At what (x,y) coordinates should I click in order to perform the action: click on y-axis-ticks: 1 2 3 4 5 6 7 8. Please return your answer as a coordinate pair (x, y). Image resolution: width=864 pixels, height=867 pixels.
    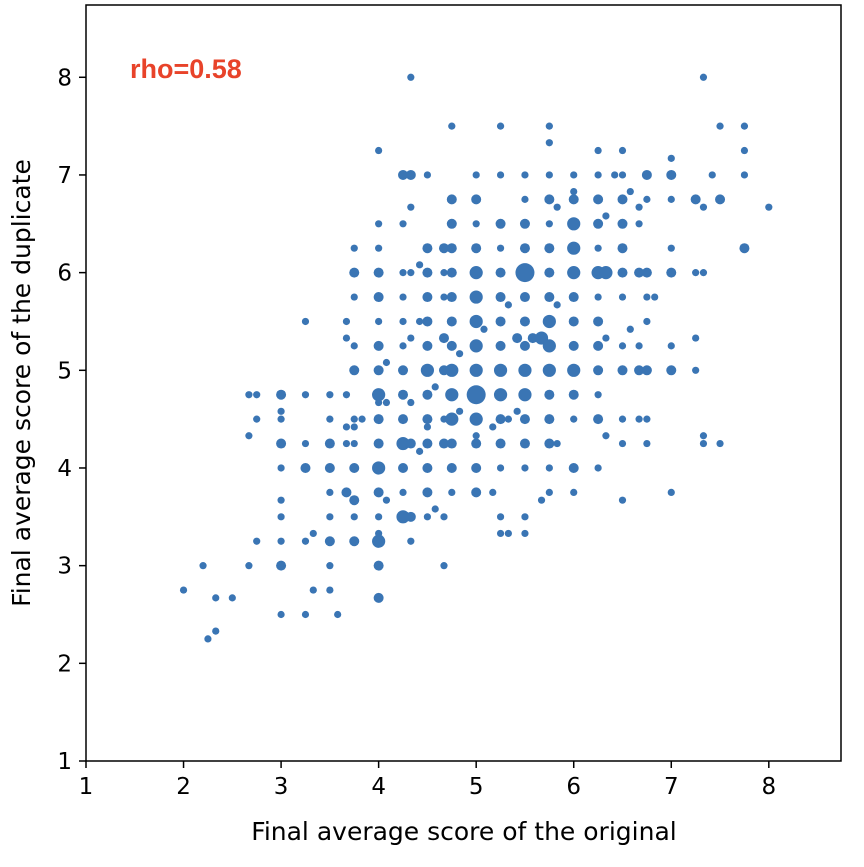
    Looking at the image, I should click on (71, 420).